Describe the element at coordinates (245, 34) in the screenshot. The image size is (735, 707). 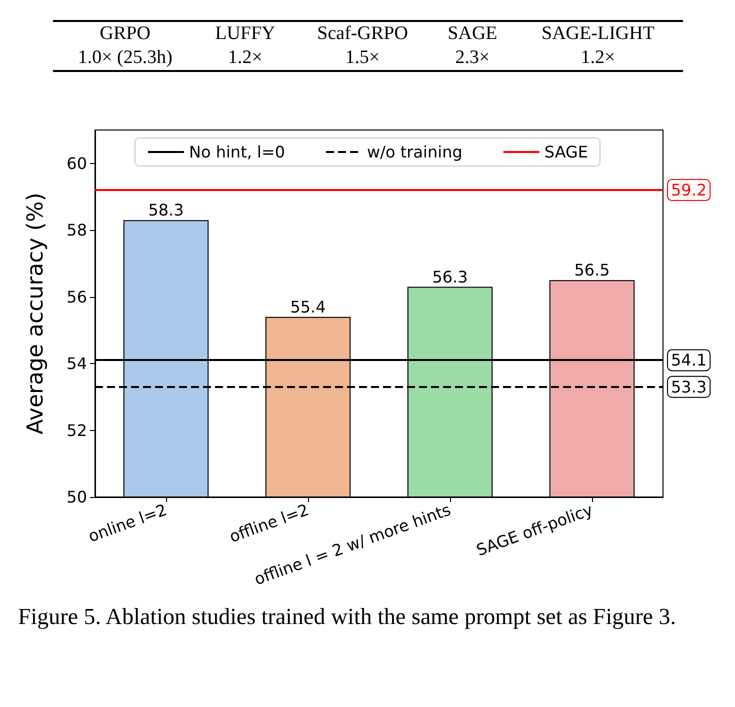
I see `text: LUFFY` at that location.